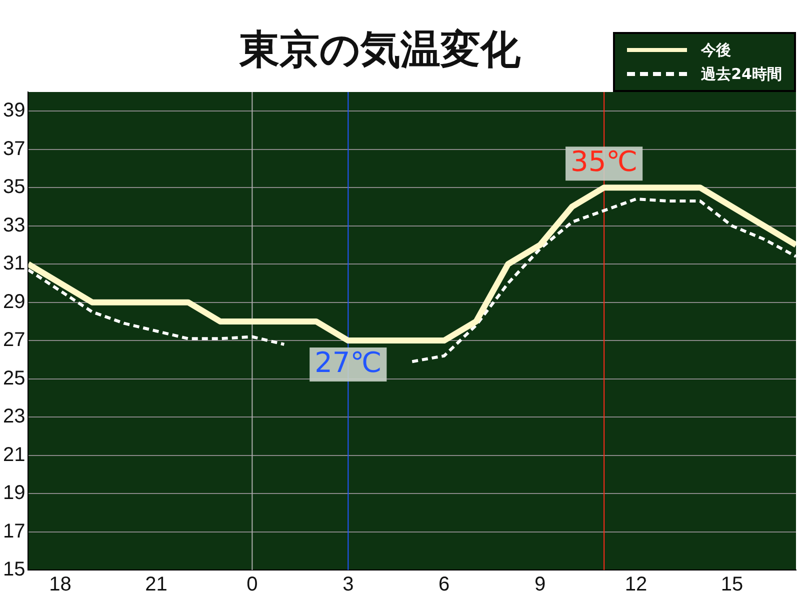  I want to click on chart-title: 東京の気温変化, so click(380, 50).